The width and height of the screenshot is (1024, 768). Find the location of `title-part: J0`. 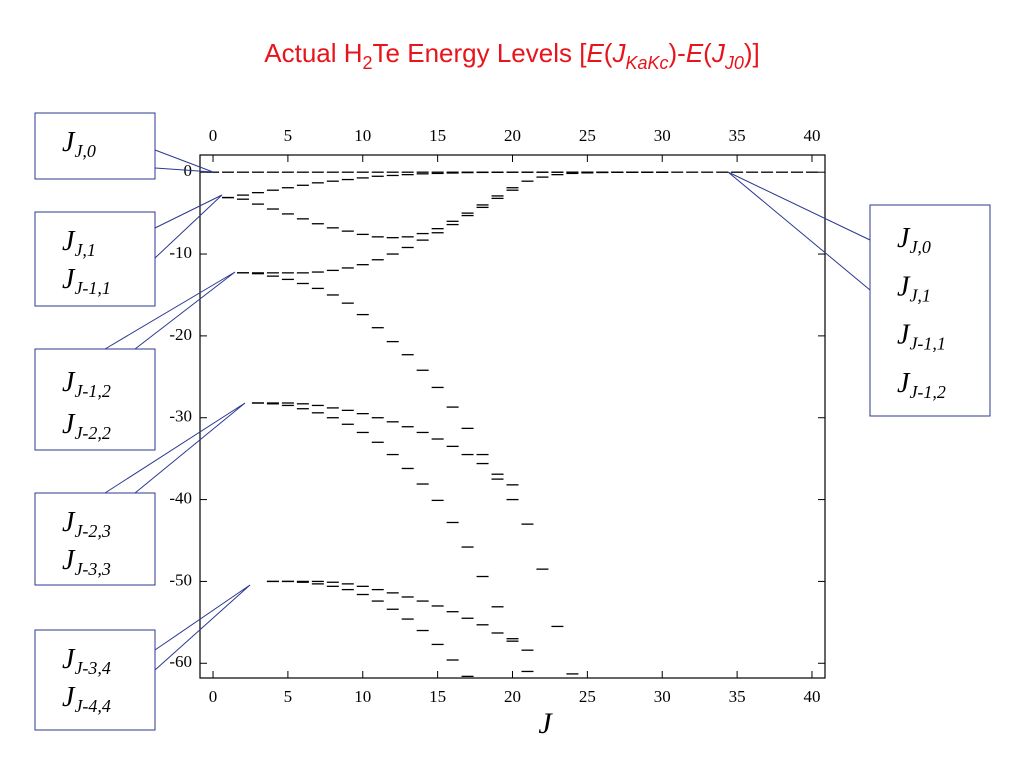

title-part: J0 is located at coordinates (734, 63).